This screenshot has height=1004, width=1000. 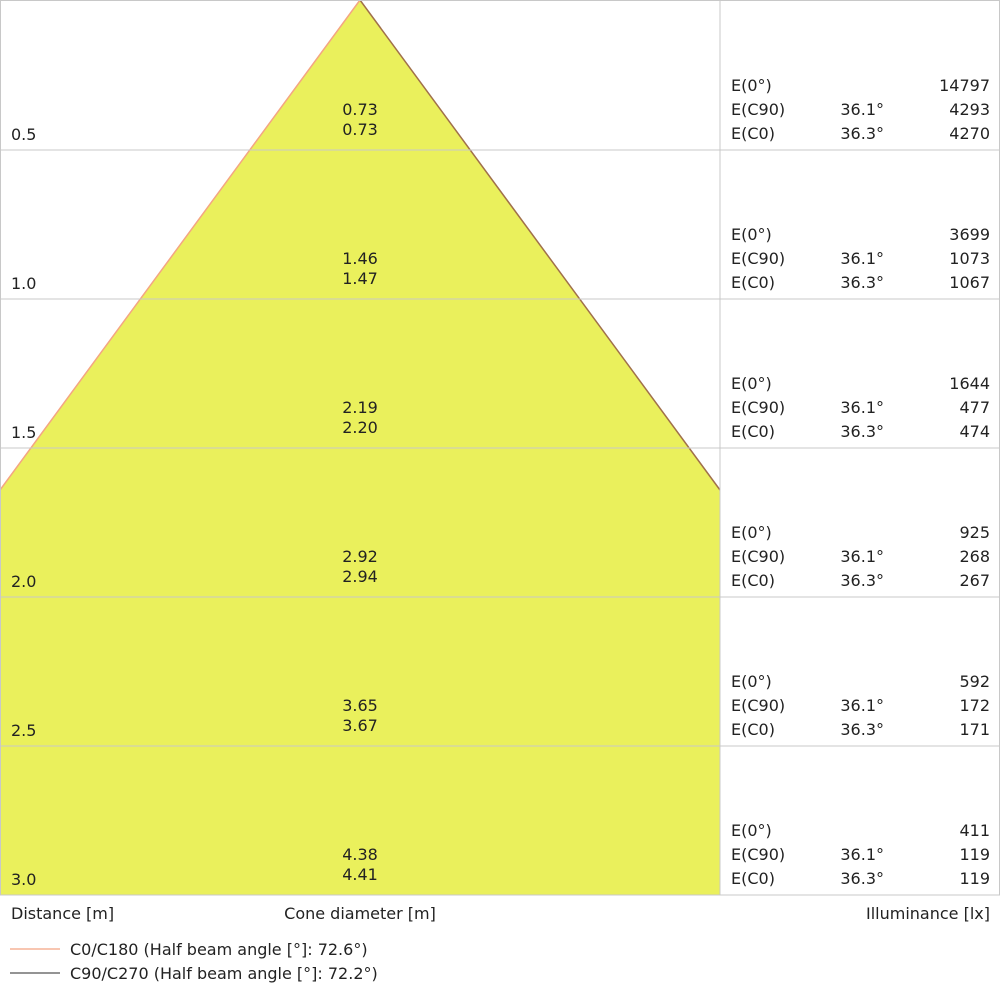 What do you see at coordinates (360, 576) in the screenshot?
I see `diameter-c90-label: 2.94` at bounding box center [360, 576].